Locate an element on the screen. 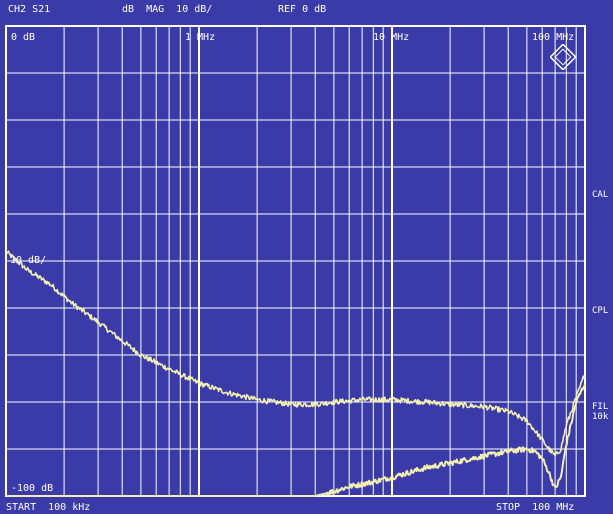 This screenshot has height=514, width=613. y-tick-label-top: 0 dB is located at coordinates (23, 37).